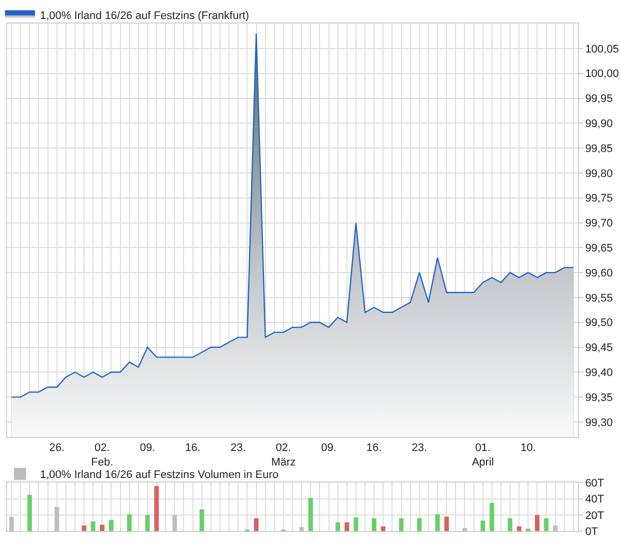 The width and height of the screenshot is (620, 546). I want to click on y-tick-label: 99,50, so click(599, 323).